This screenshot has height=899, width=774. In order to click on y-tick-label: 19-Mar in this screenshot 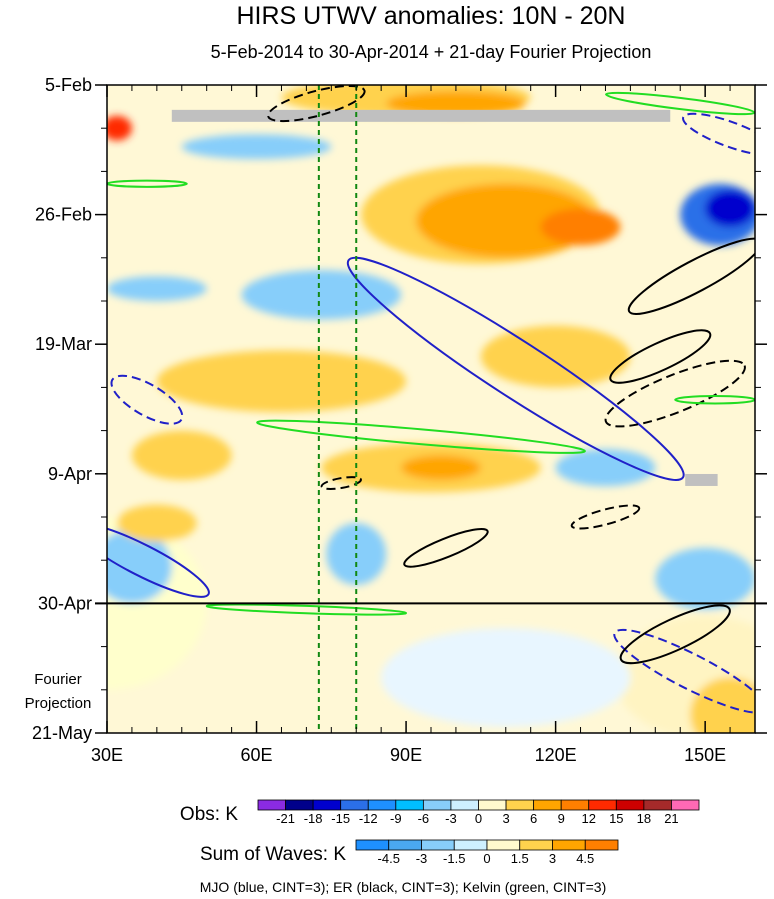, I will do `click(63, 344)`.